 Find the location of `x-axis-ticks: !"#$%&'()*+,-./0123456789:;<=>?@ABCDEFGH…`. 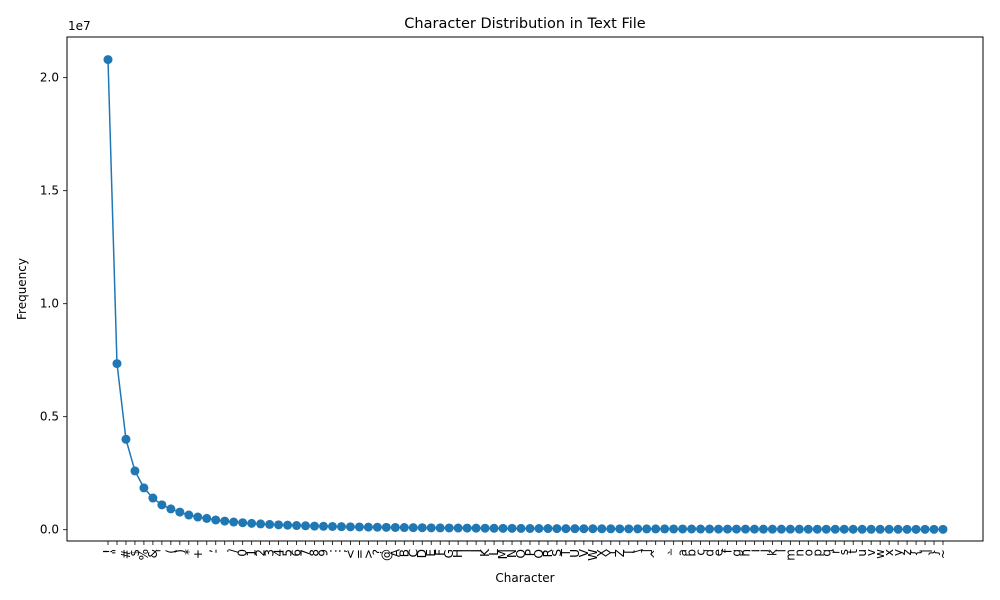

x-axis-ticks: !"#$%&'()*+,-./0123456789:;<=>?@ABCDEFGH… is located at coordinates (525, 551).